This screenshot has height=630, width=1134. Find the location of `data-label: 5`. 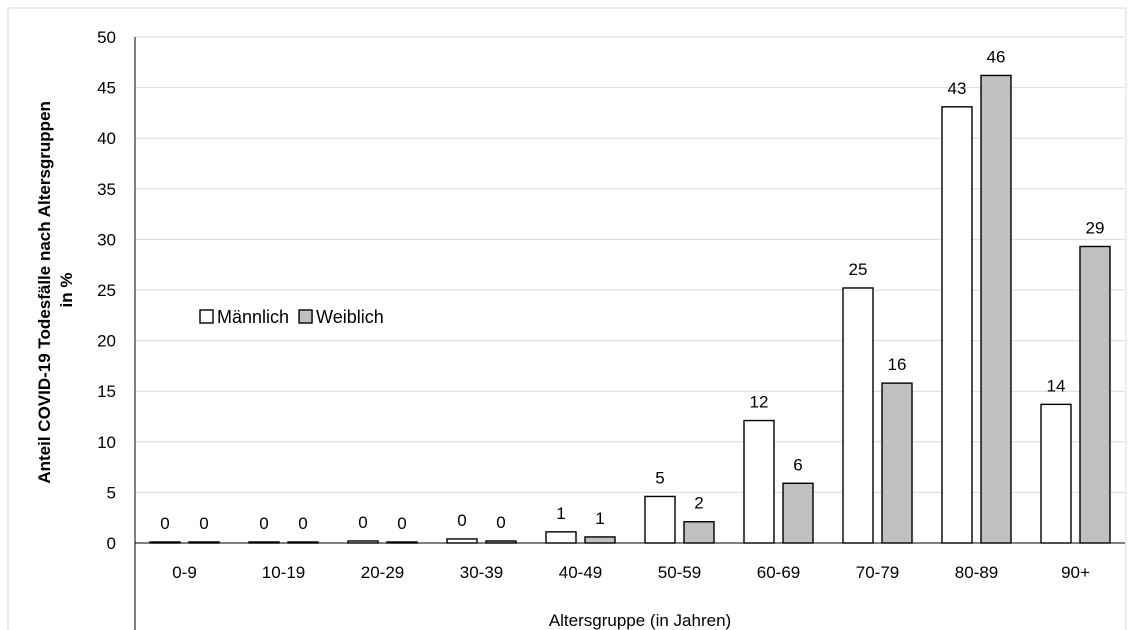

data-label: 5 is located at coordinates (659, 477).